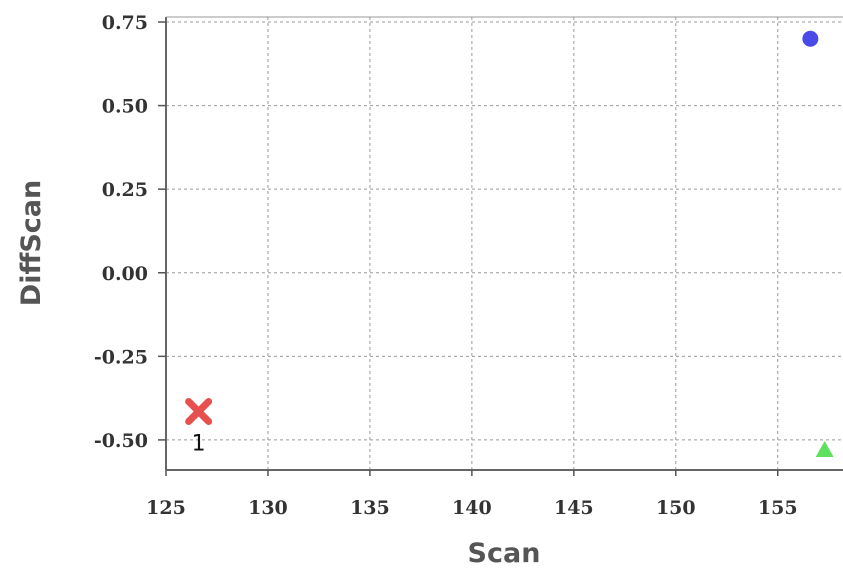 The image size is (843, 572). What do you see at coordinates (125, 190) in the screenshot?
I see `y-tick-label: 0.25` at bounding box center [125, 190].